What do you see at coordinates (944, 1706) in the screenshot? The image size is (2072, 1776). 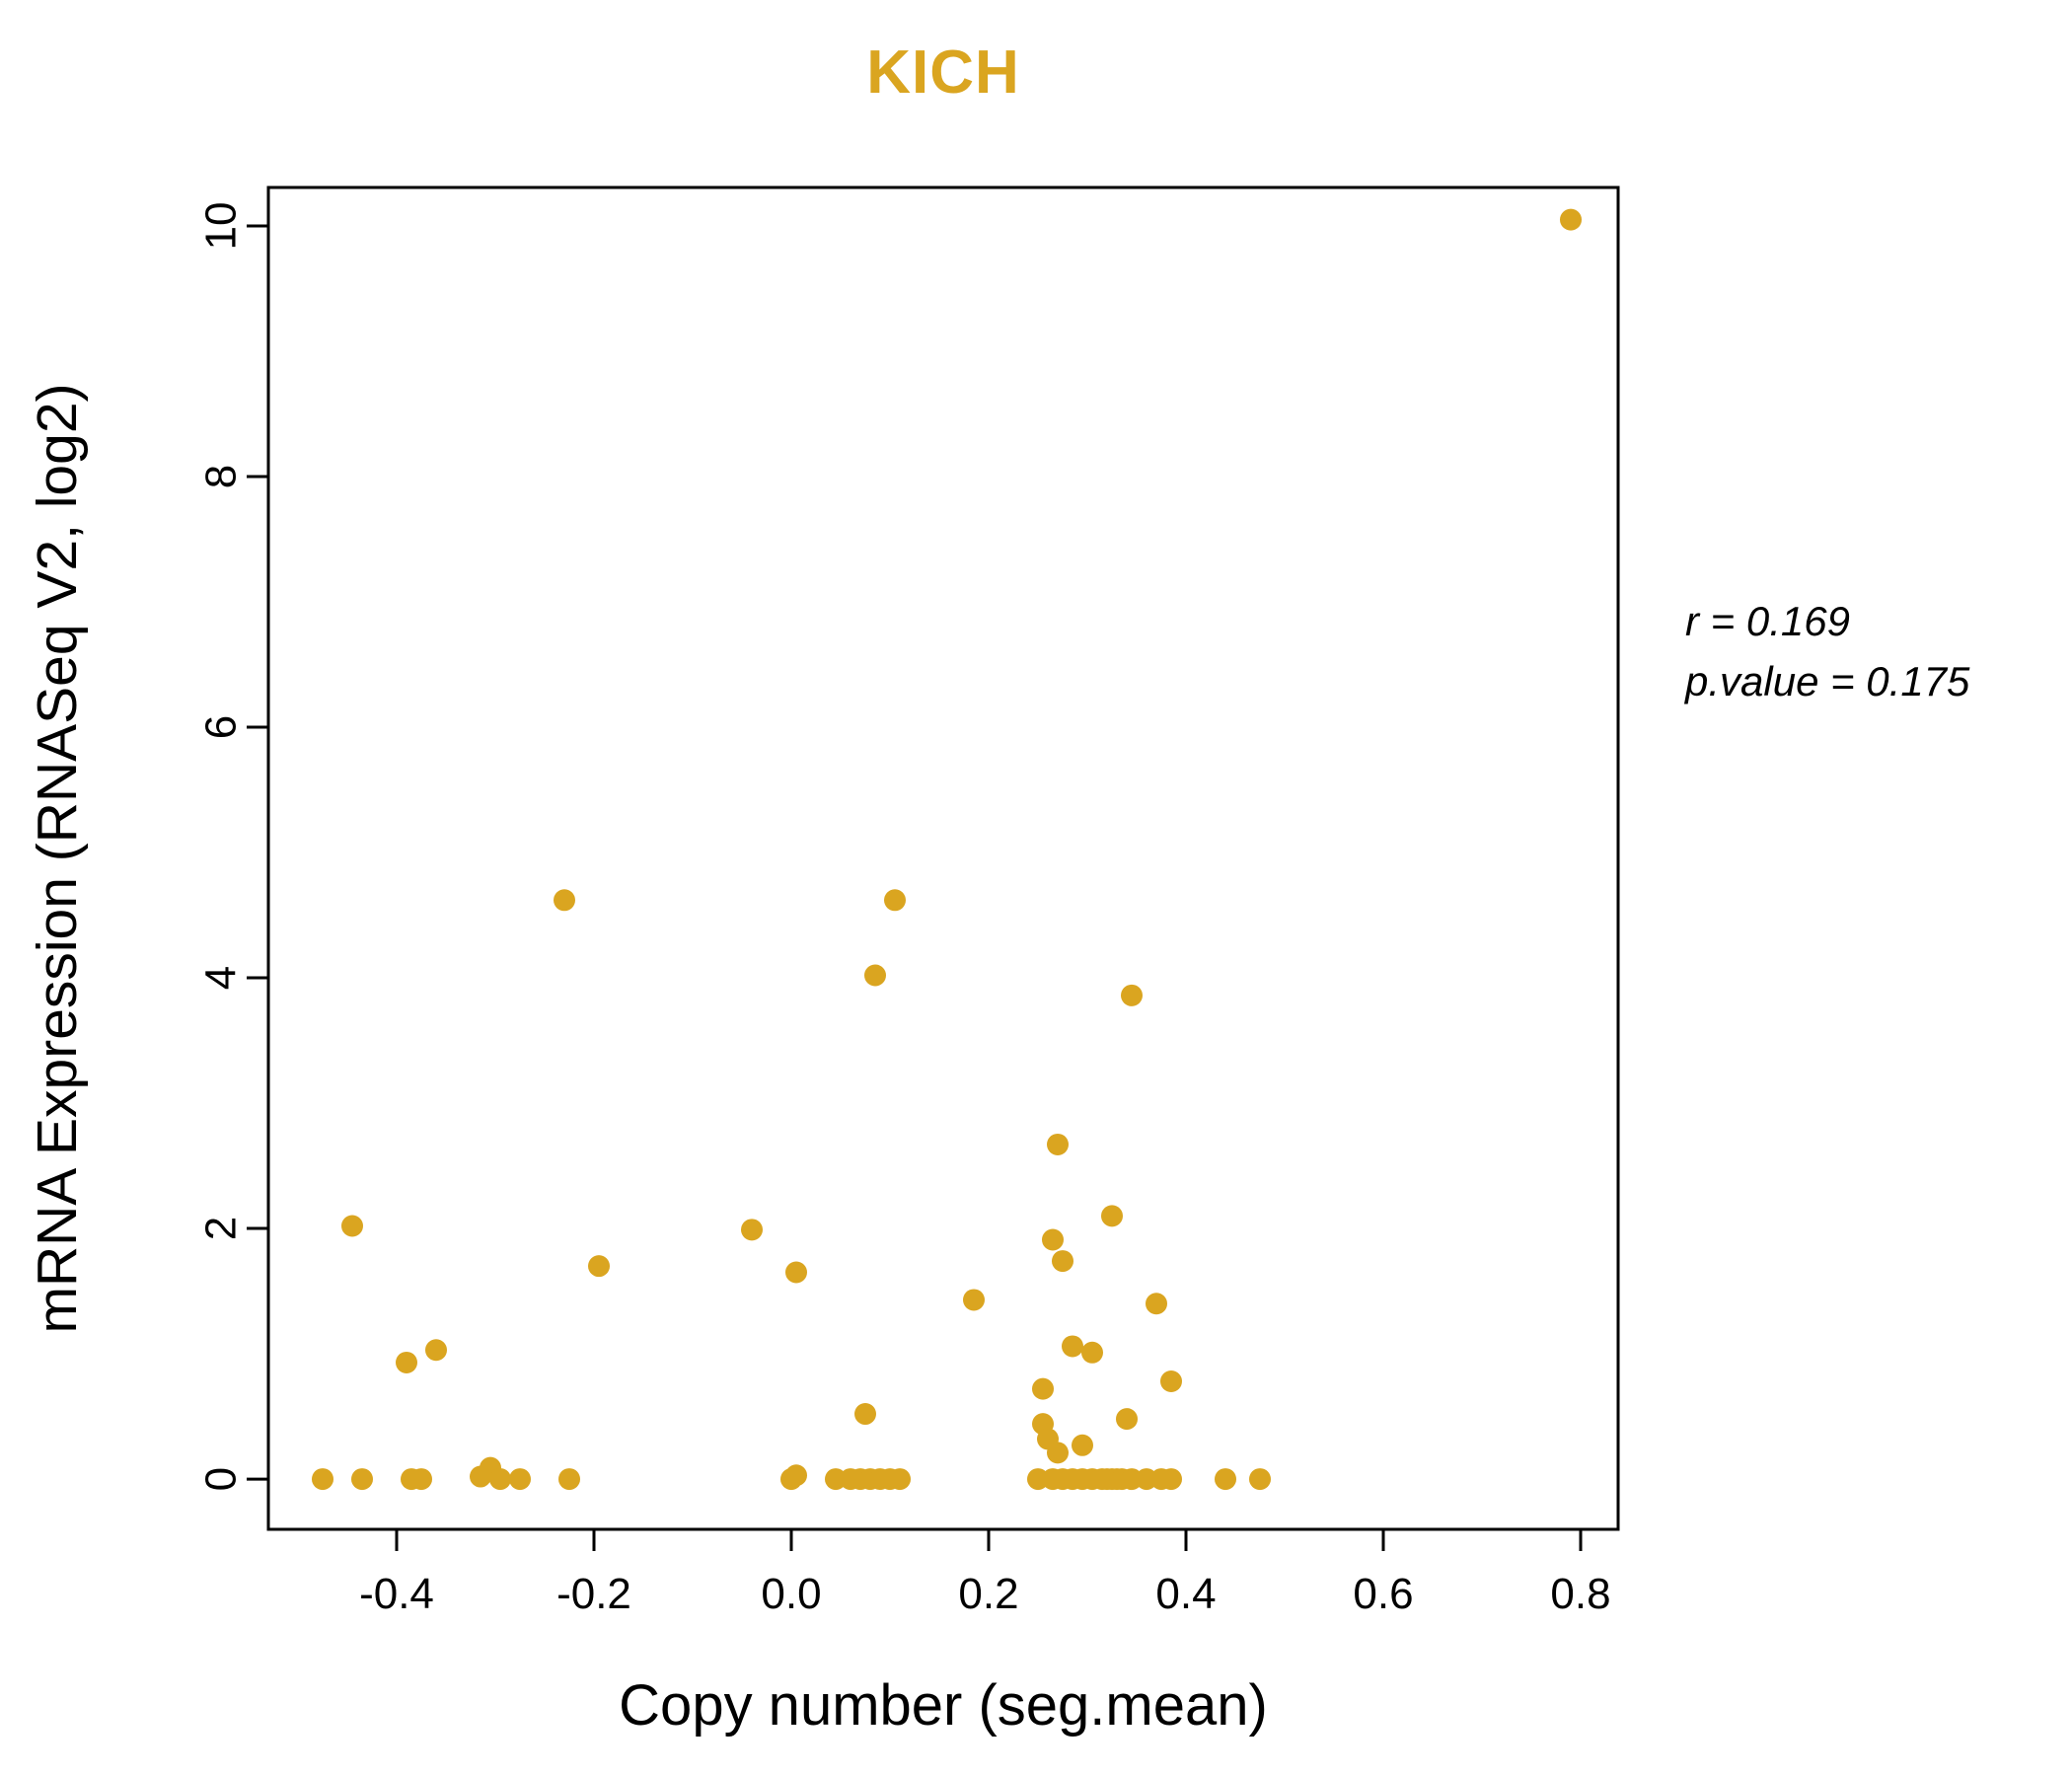 I see `x-axis-label: Copy number (seg.mean)` at bounding box center [944, 1706].